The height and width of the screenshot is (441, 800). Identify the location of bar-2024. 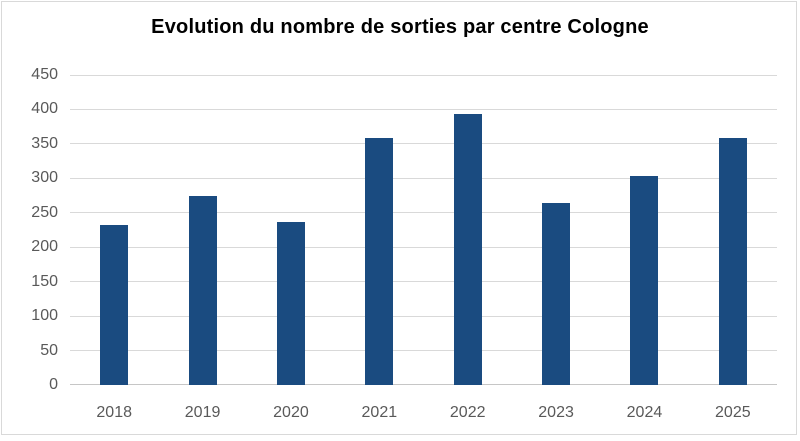
(644, 280).